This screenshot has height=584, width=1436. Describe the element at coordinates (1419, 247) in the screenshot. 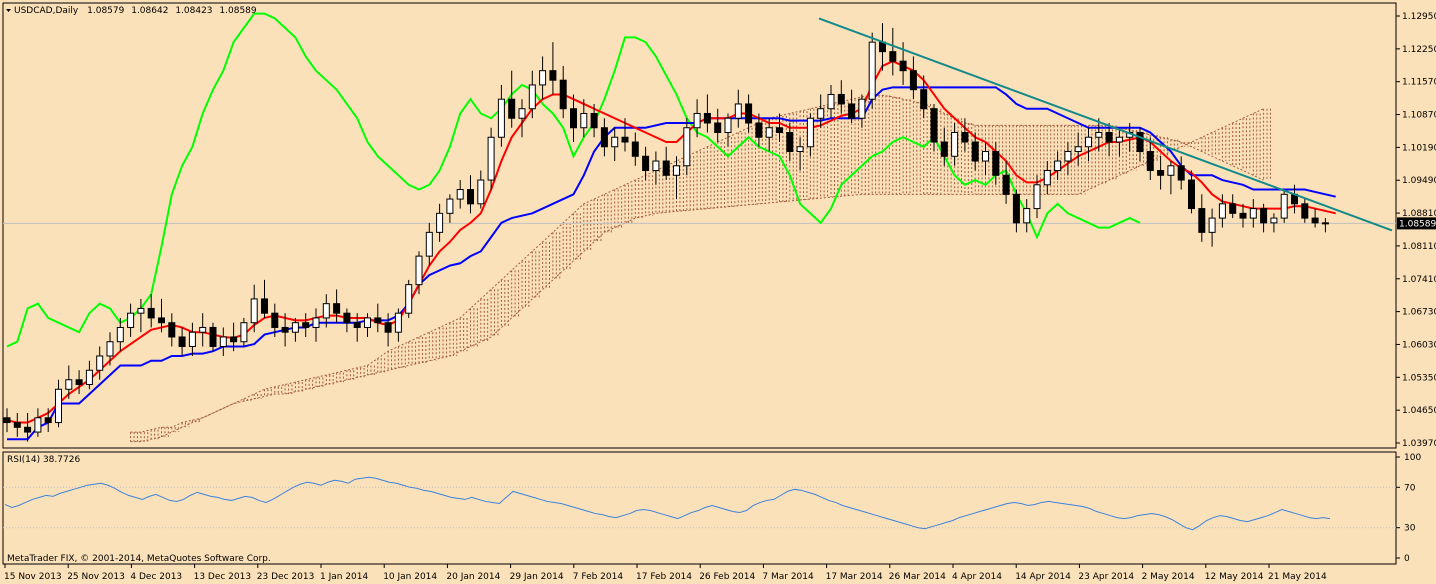

I see `price-tick-label: 1.08110` at that location.